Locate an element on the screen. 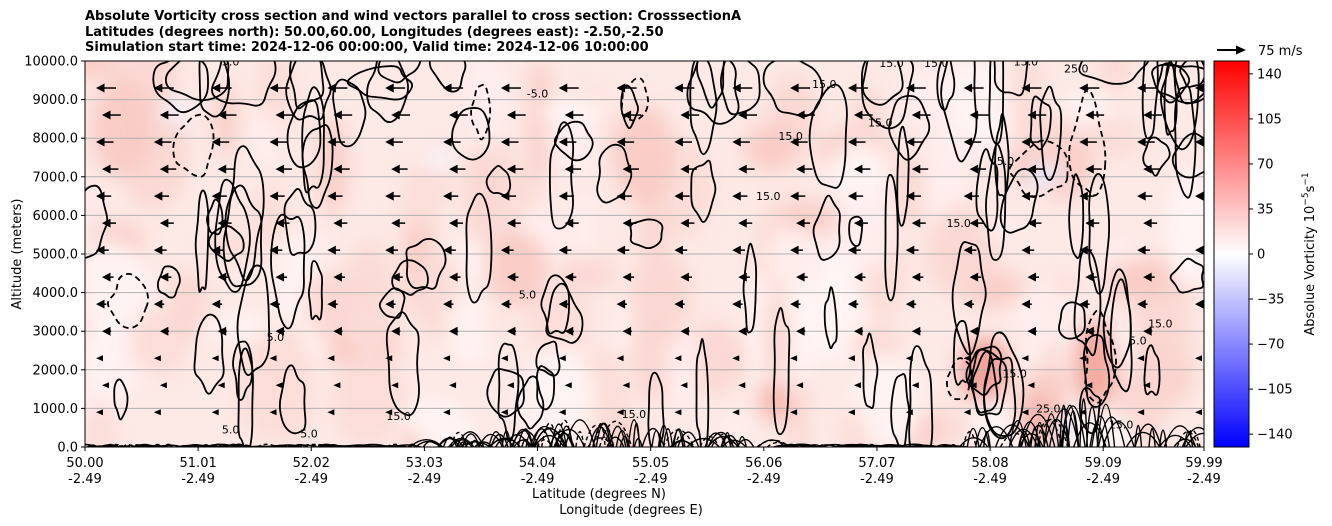 This screenshot has height=526, width=1332. contour-label: 25.0 is located at coordinates (1076, 69).